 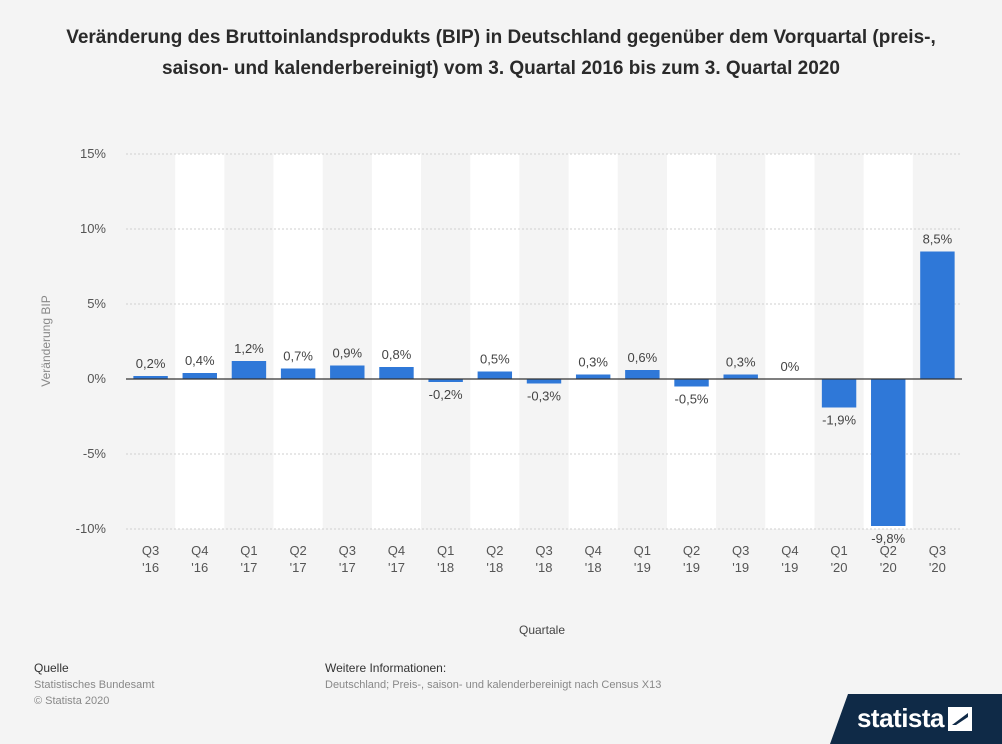 I want to click on y-tick-label: -5%, so click(x=95, y=453).